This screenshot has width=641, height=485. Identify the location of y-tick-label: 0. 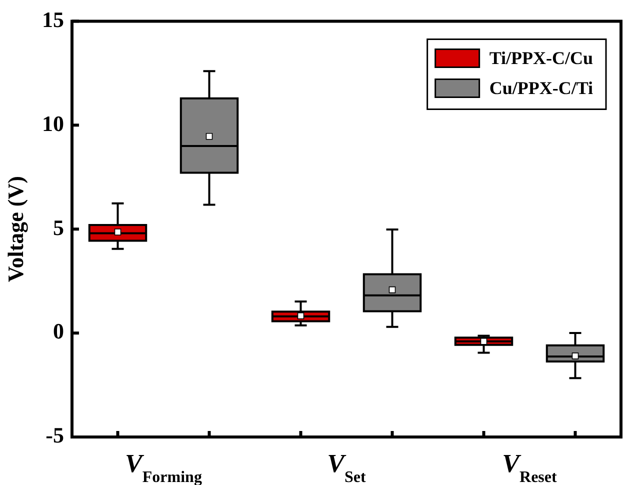
(58, 331).